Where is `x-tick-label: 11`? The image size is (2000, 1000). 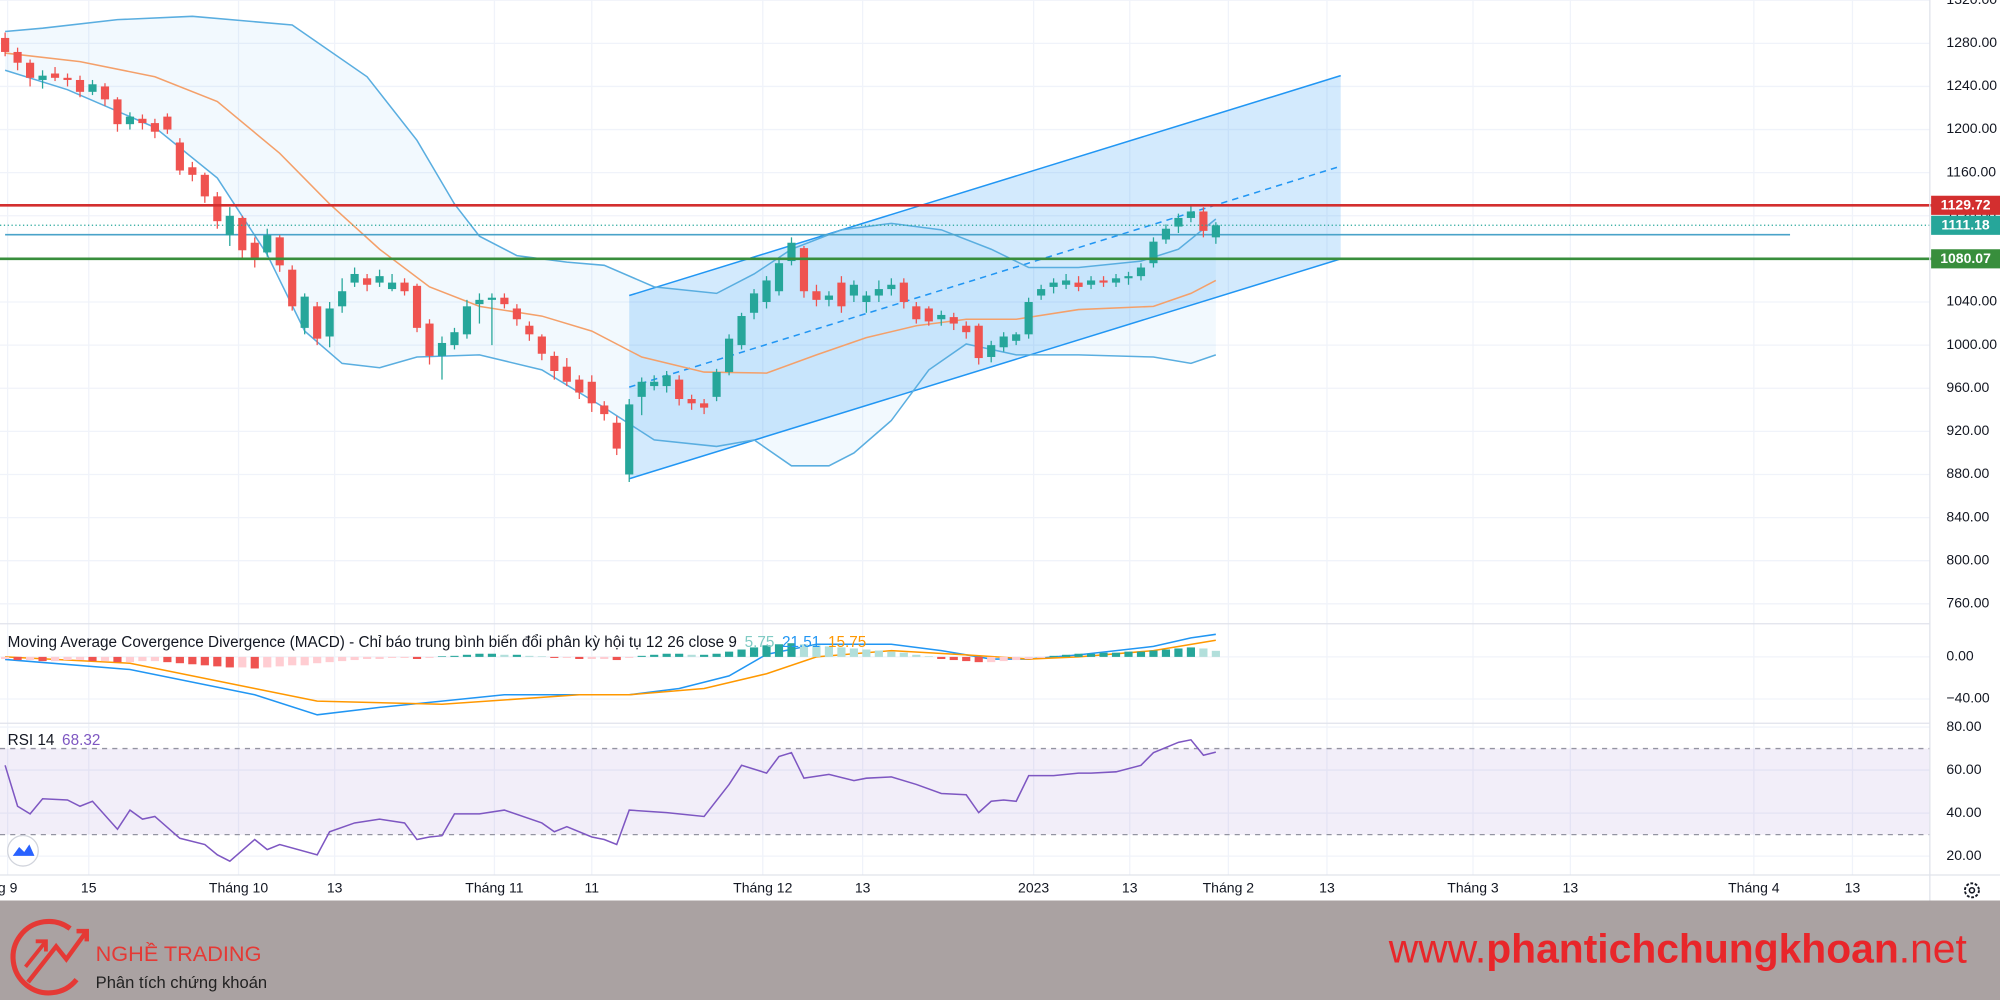
x-tick-label: 11 is located at coordinates (591, 888).